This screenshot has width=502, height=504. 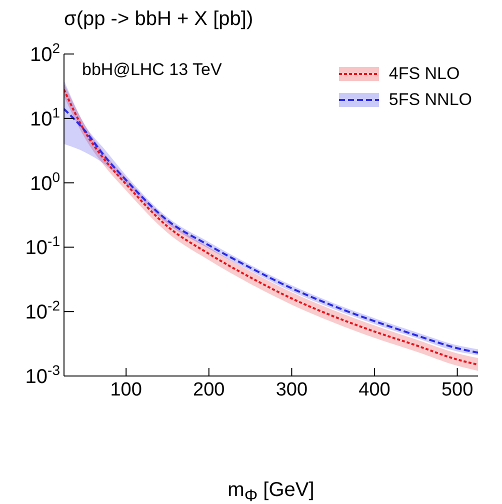 What do you see at coordinates (374, 389) in the screenshot?
I see `x-tick-label: 400` at bounding box center [374, 389].